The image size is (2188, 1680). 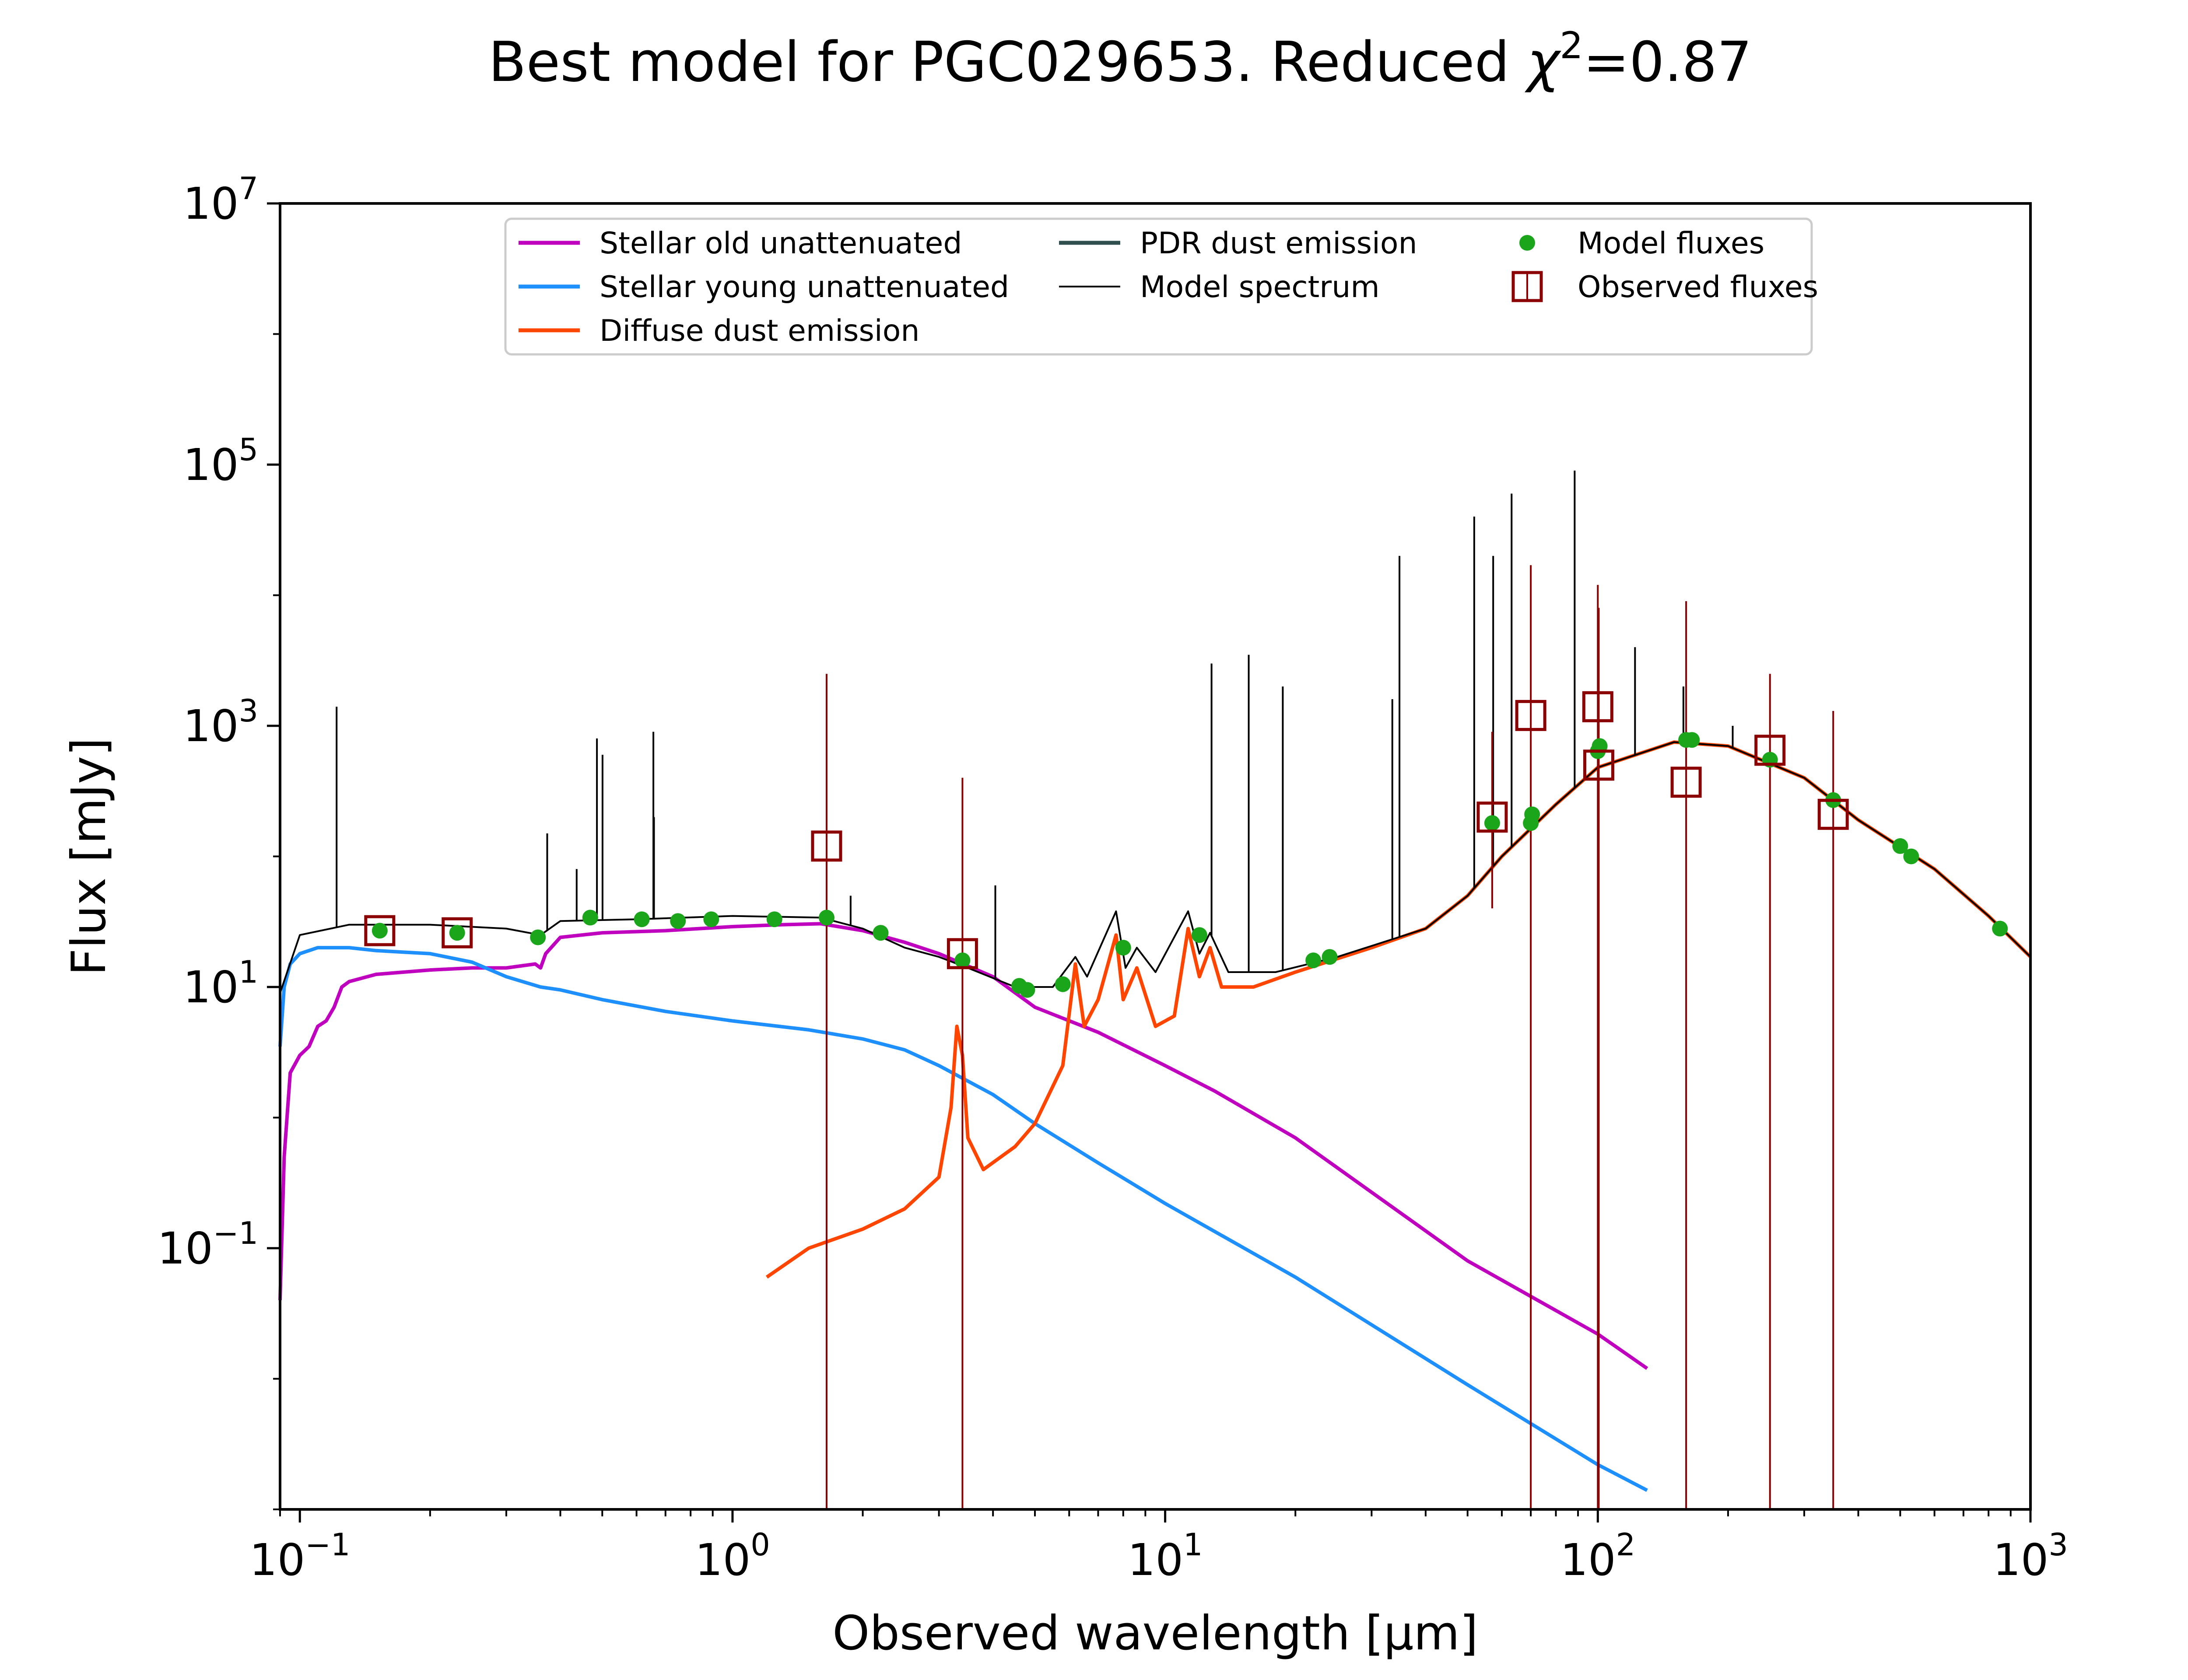 I want to click on x-tick-label: 10⁻¹, so click(x=300, y=1556).